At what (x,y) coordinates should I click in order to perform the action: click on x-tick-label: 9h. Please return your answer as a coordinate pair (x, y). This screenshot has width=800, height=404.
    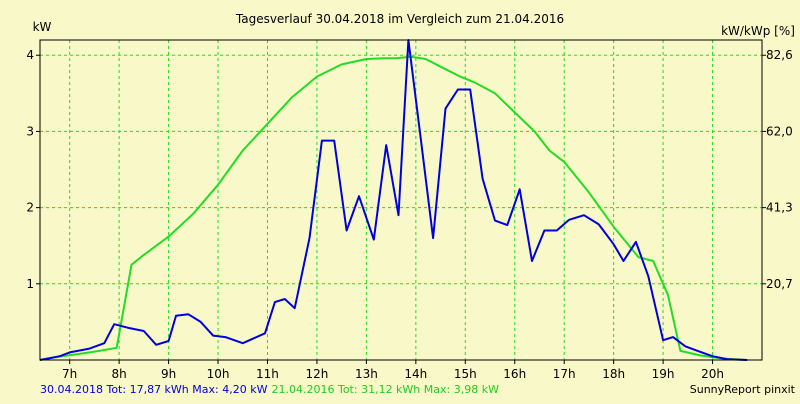
    Looking at the image, I should click on (168, 374).